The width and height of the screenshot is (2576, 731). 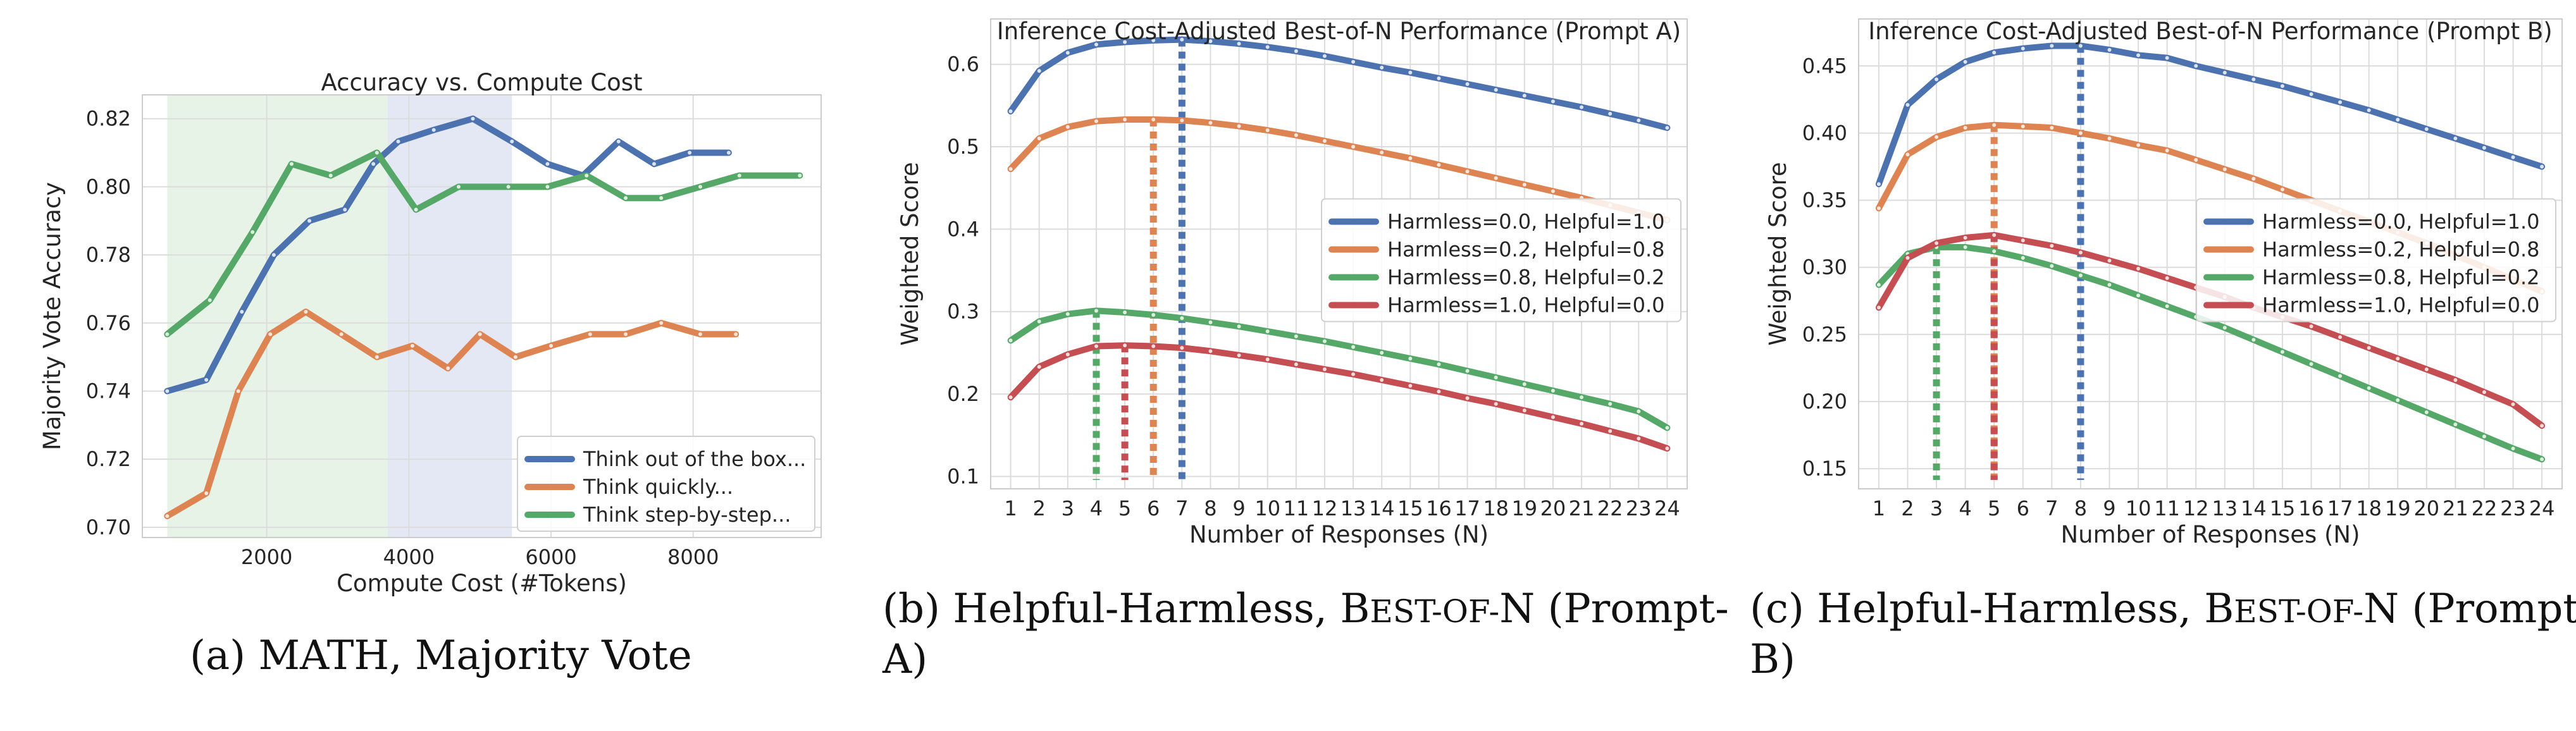 What do you see at coordinates (1267, 508) in the screenshot?
I see `x-tick-label: 10` at bounding box center [1267, 508].